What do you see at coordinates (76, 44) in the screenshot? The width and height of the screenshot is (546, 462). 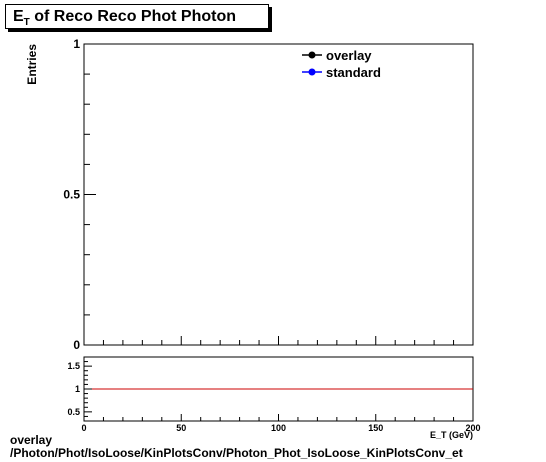 I see `main-y-tick-label: 1` at bounding box center [76, 44].